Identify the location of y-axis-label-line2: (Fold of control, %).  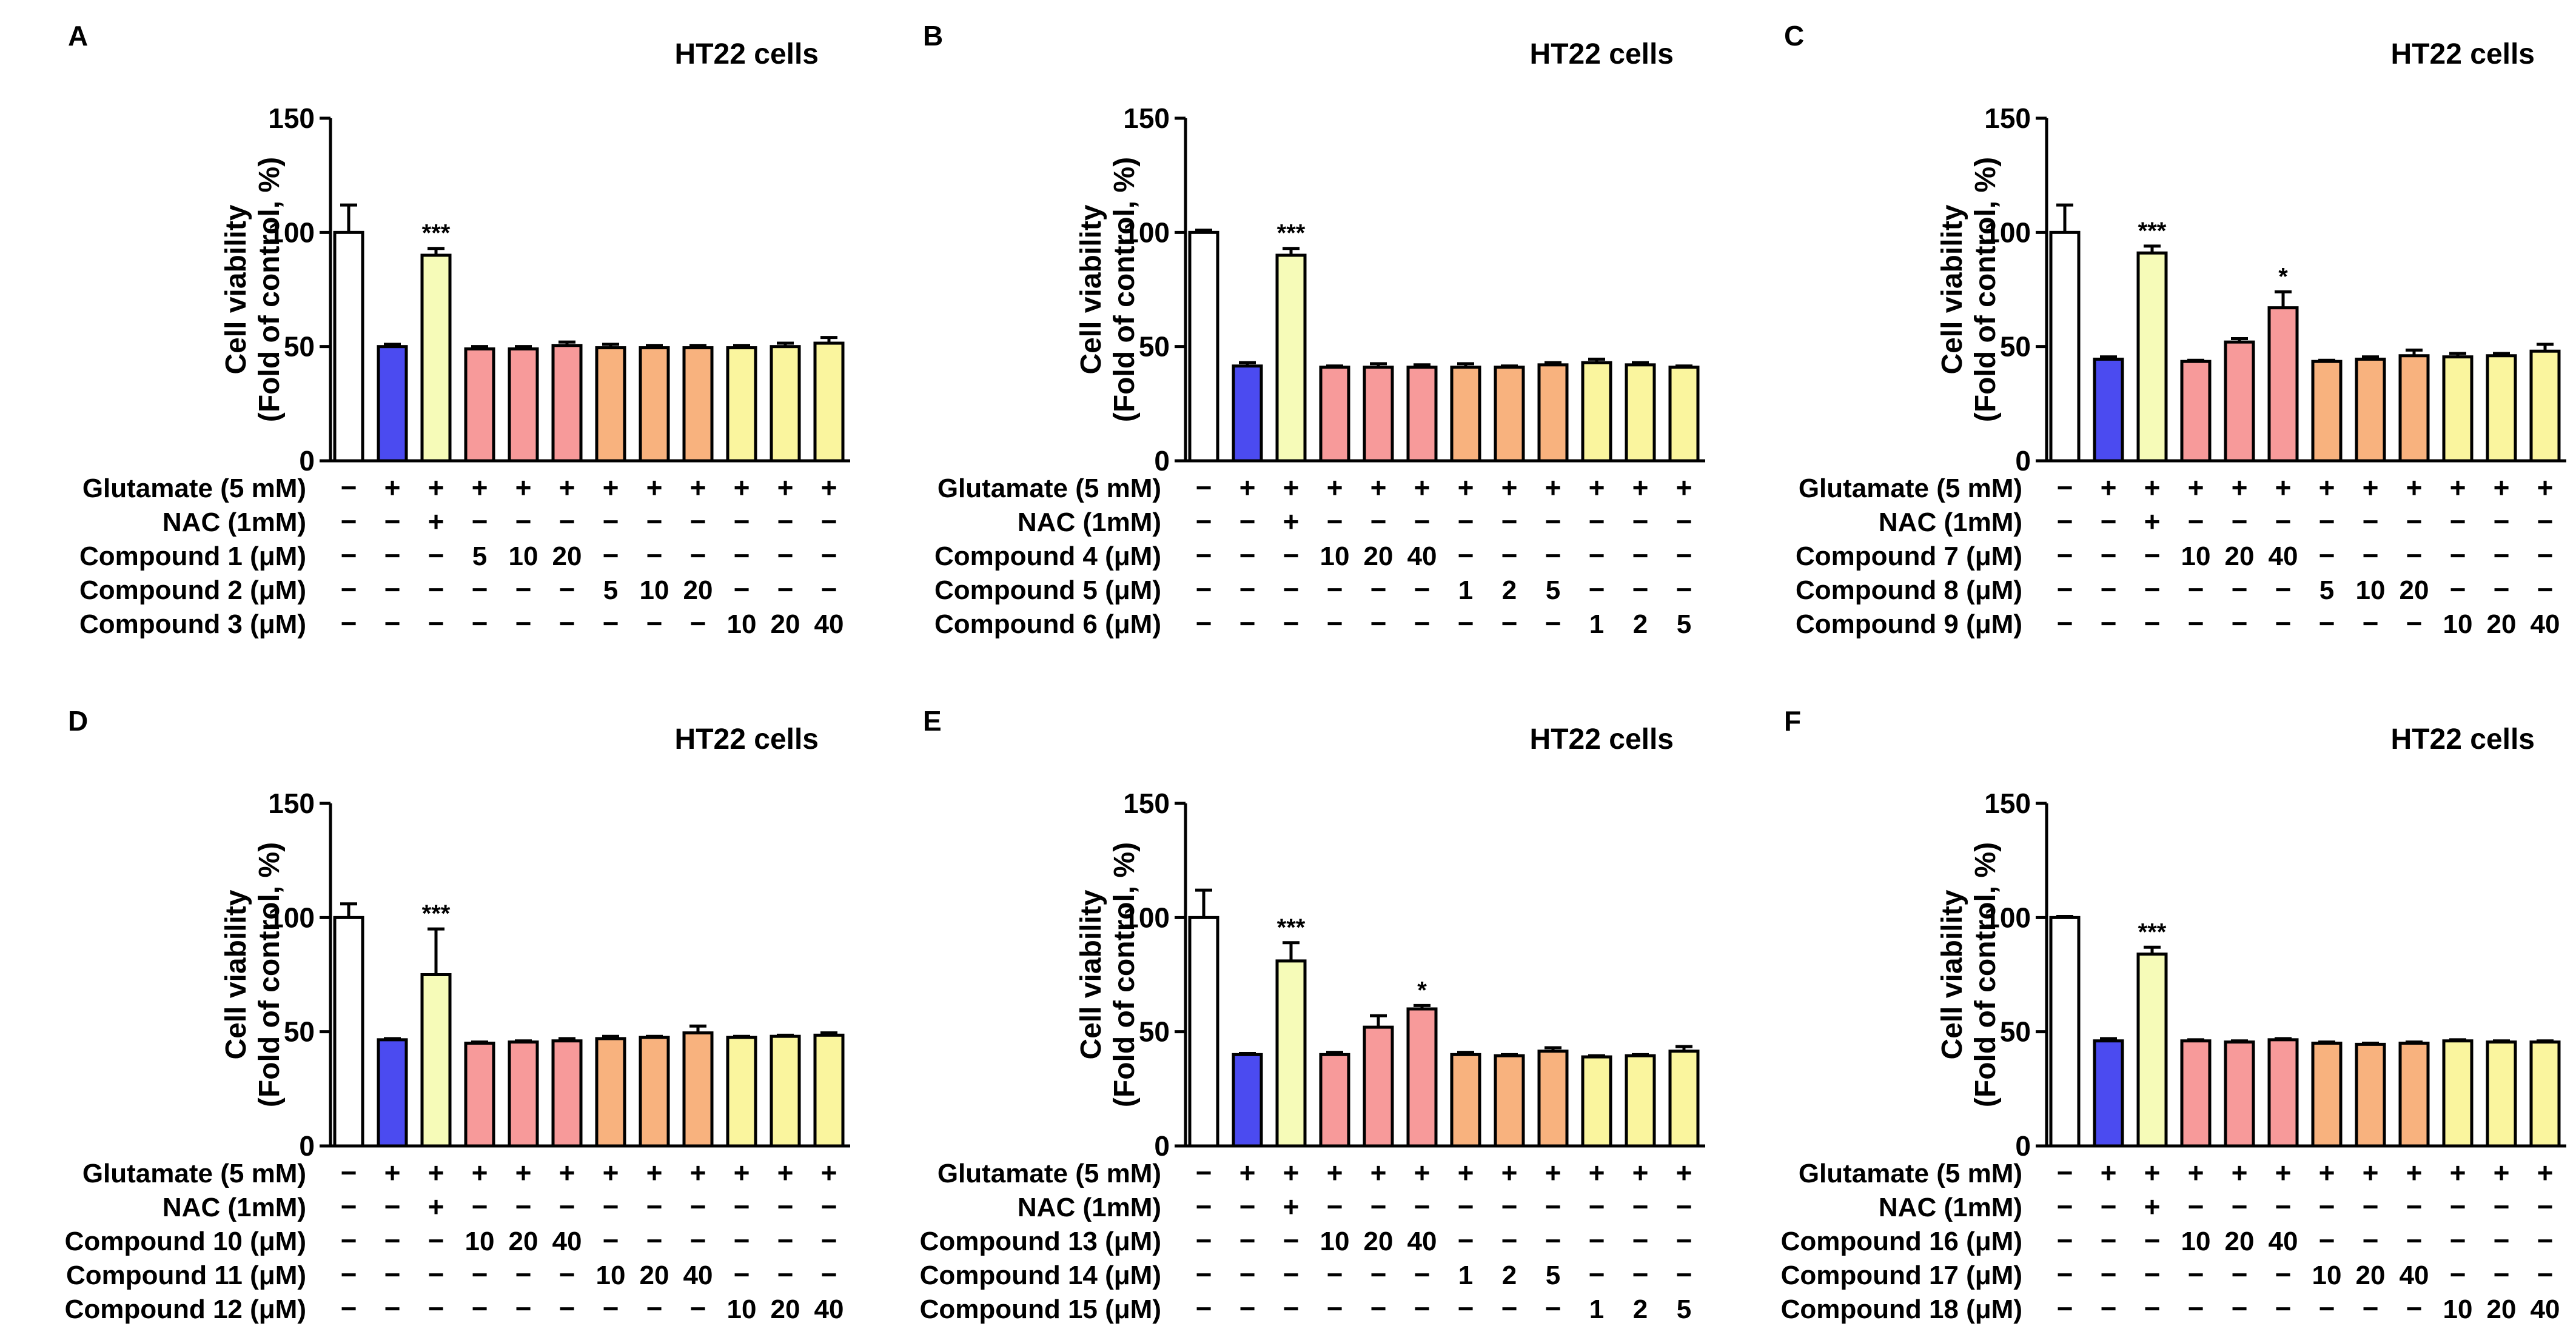
(269, 289).